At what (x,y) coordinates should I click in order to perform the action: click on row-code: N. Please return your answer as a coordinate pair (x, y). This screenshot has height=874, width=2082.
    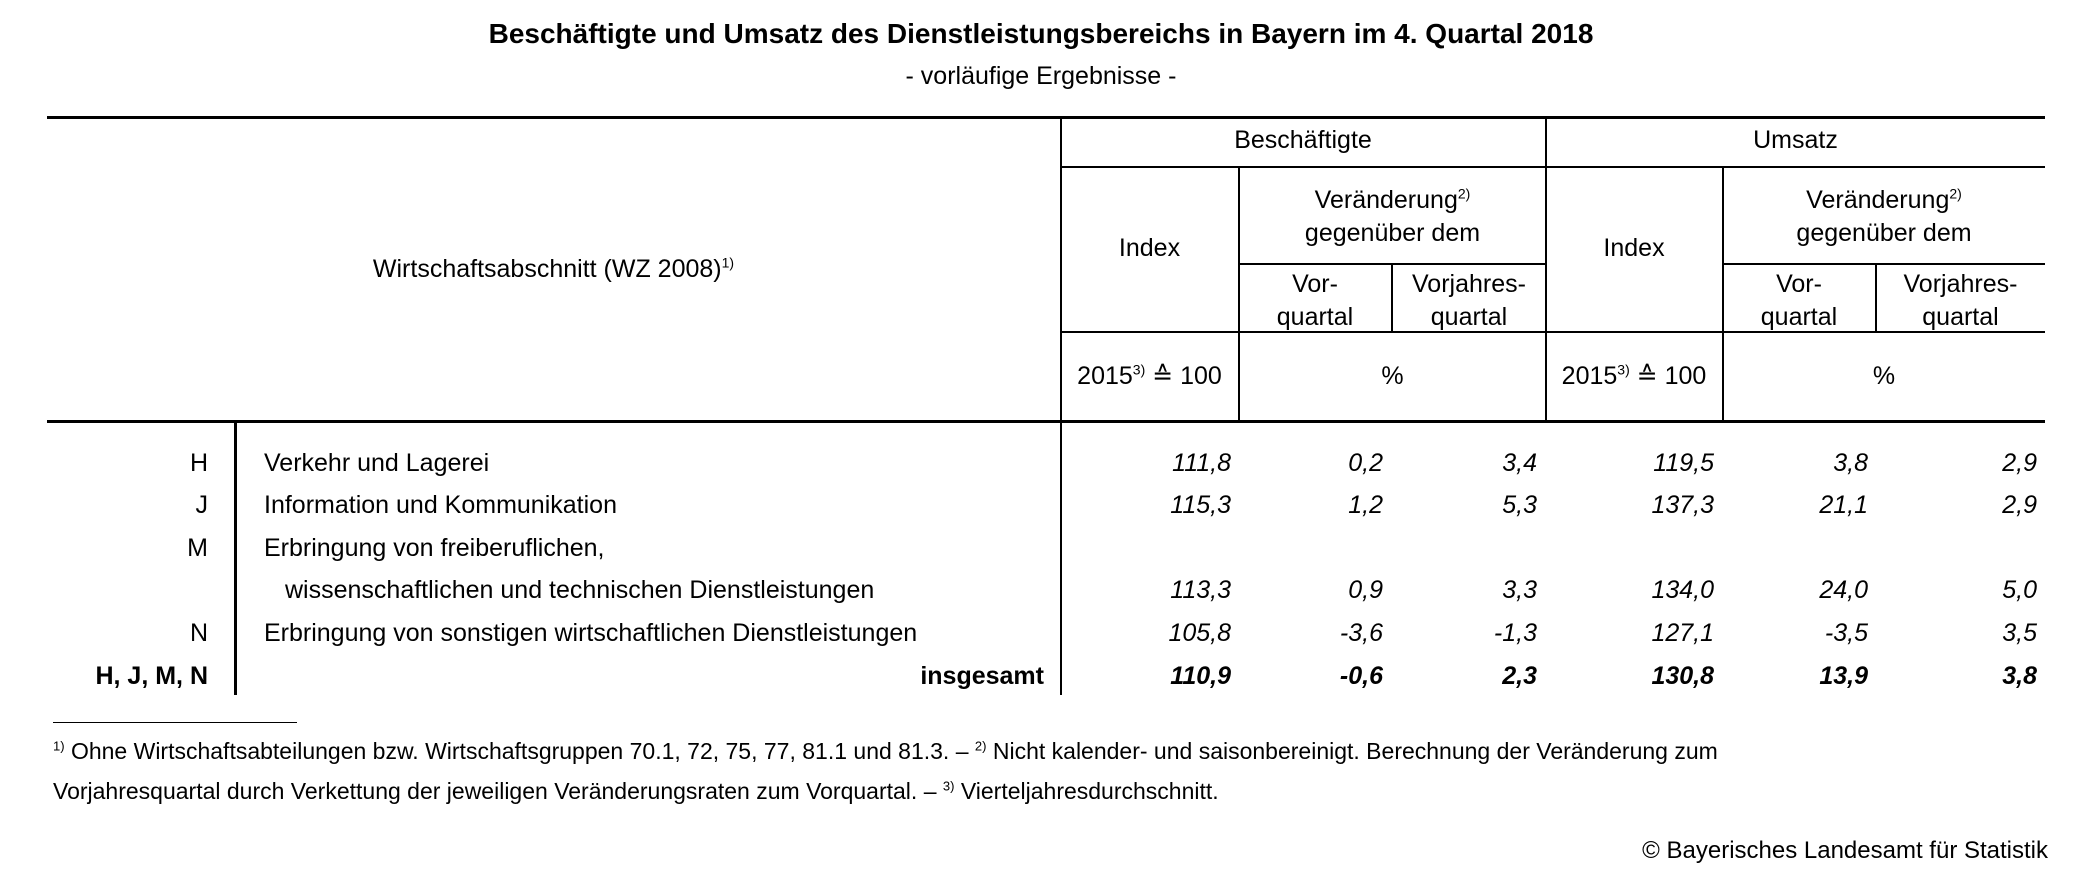
    Looking at the image, I should click on (198, 633).